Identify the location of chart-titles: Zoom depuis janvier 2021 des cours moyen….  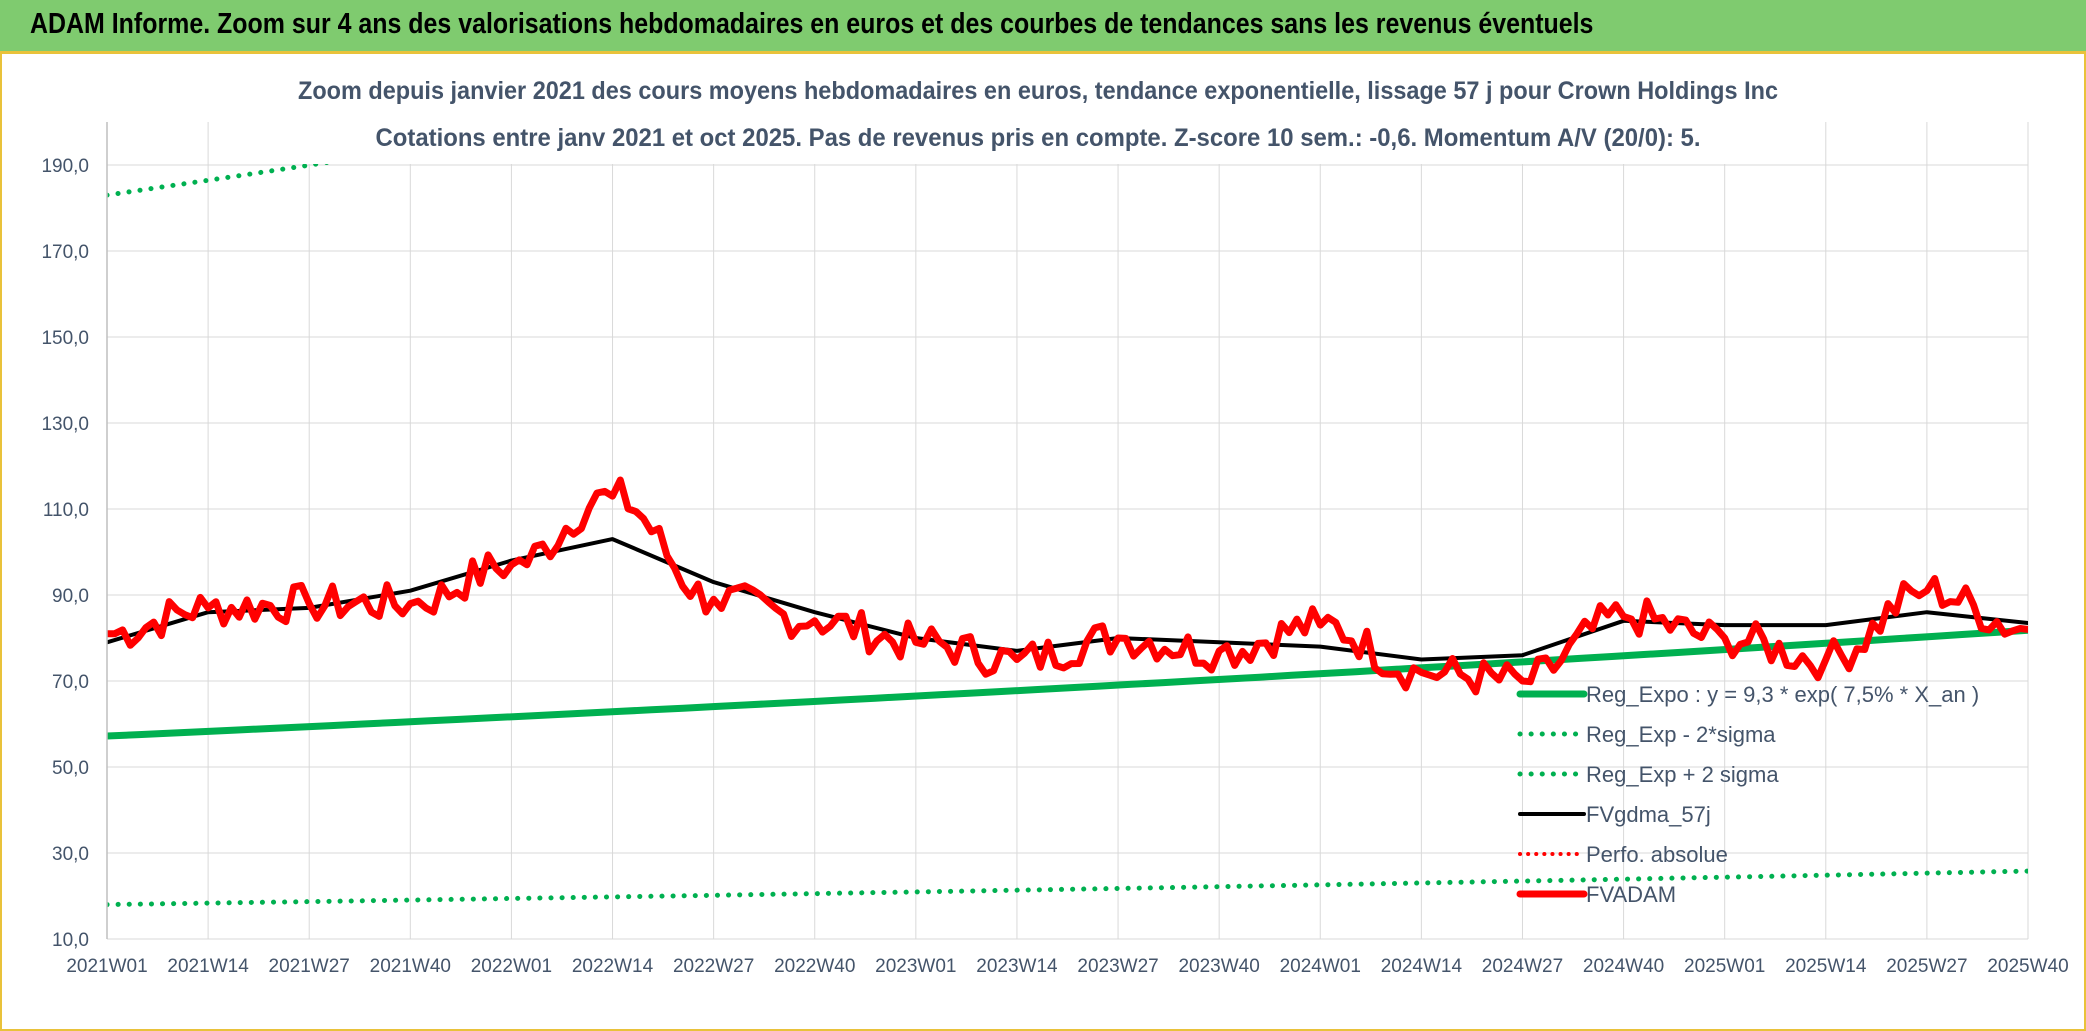
(1038, 110).